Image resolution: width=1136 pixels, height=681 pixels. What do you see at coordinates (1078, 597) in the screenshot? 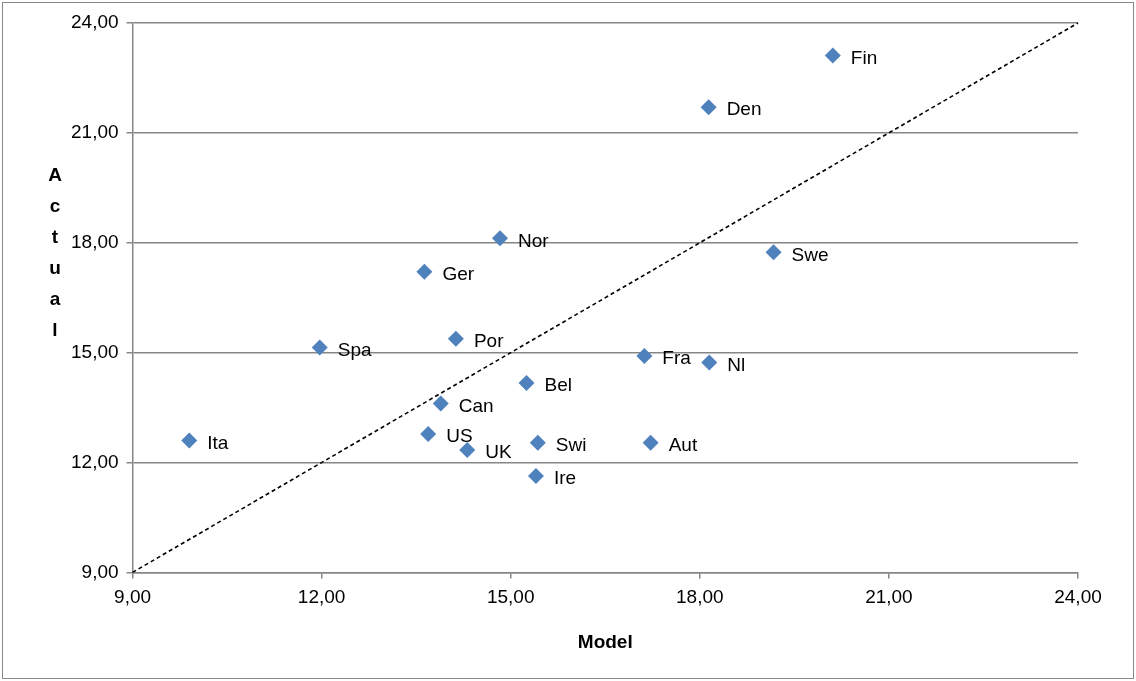
I see `x-tick-label: 24,00` at bounding box center [1078, 597].